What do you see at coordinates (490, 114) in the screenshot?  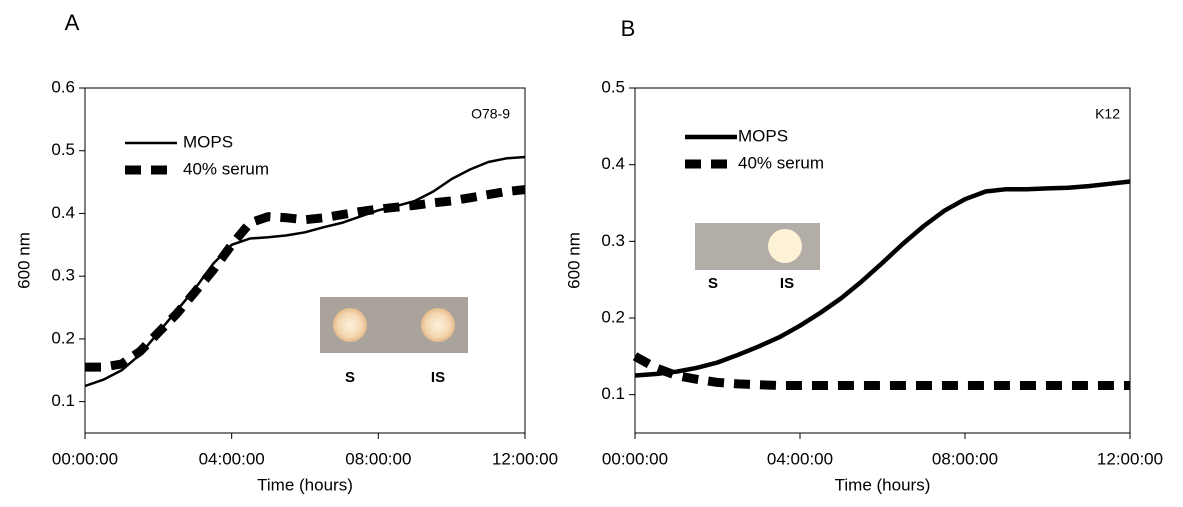 I see `annotation: O78-9` at bounding box center [490, 114].